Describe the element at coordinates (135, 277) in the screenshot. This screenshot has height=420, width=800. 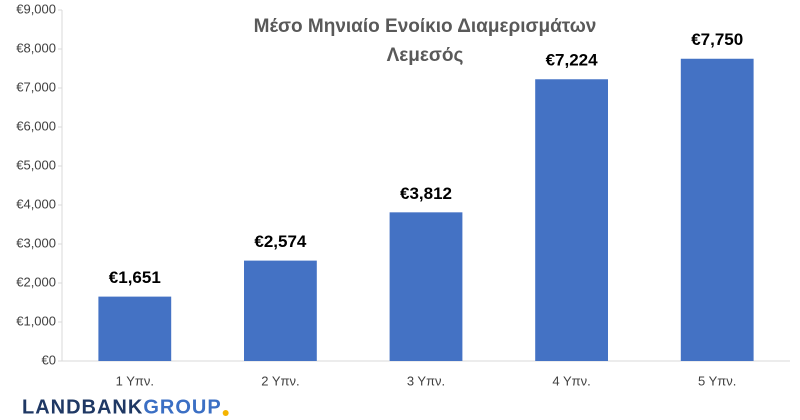
I see `data-label: €1,651` at that location.